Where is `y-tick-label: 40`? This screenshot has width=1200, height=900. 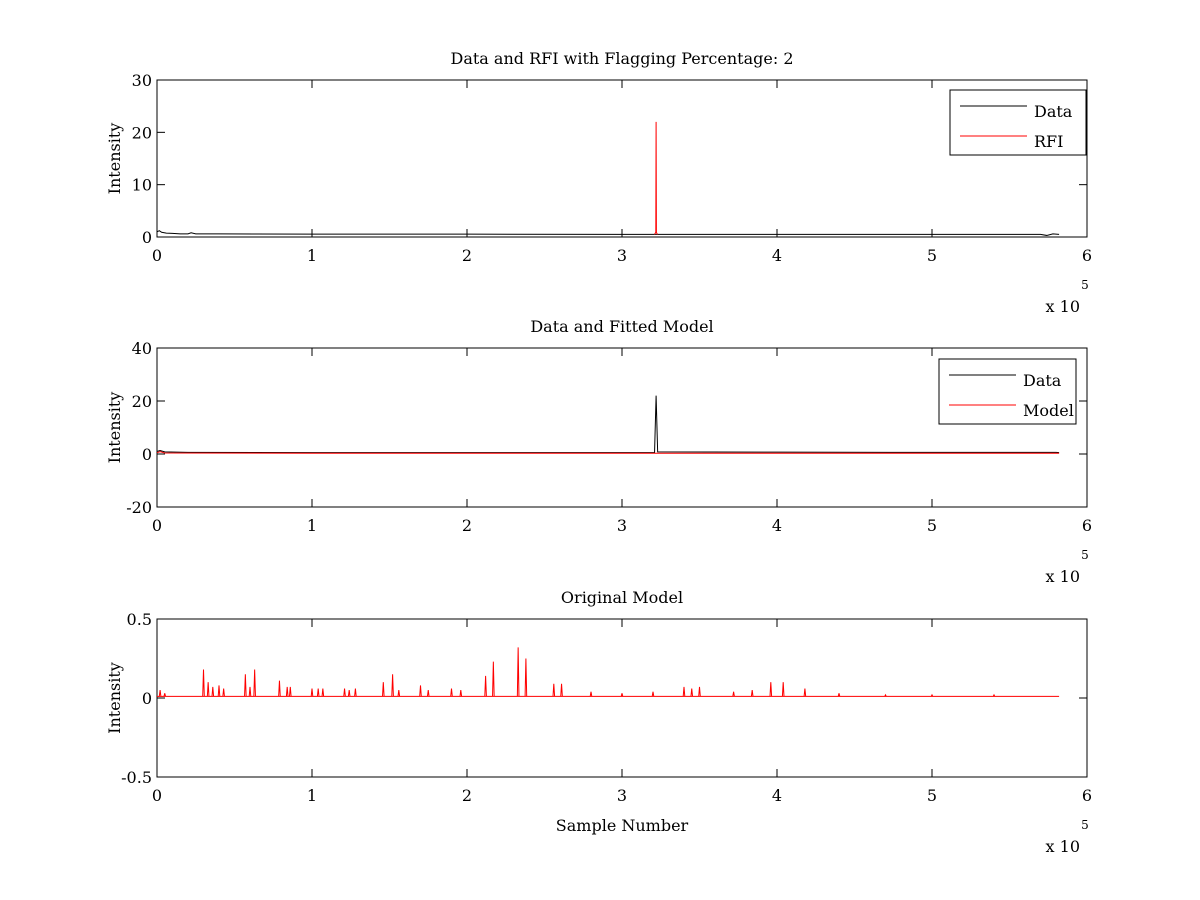
y-tick-label: 40 is located at coordinates (142, 348).